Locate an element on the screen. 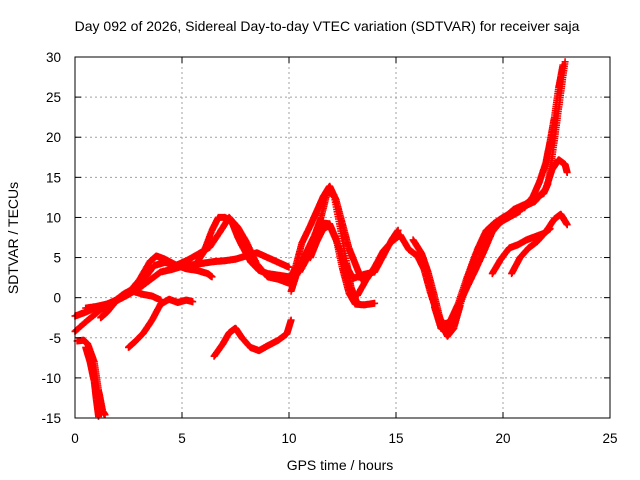 The image size is (640, 480). y-tick-label: 20 is located at coordinates (53, 137).